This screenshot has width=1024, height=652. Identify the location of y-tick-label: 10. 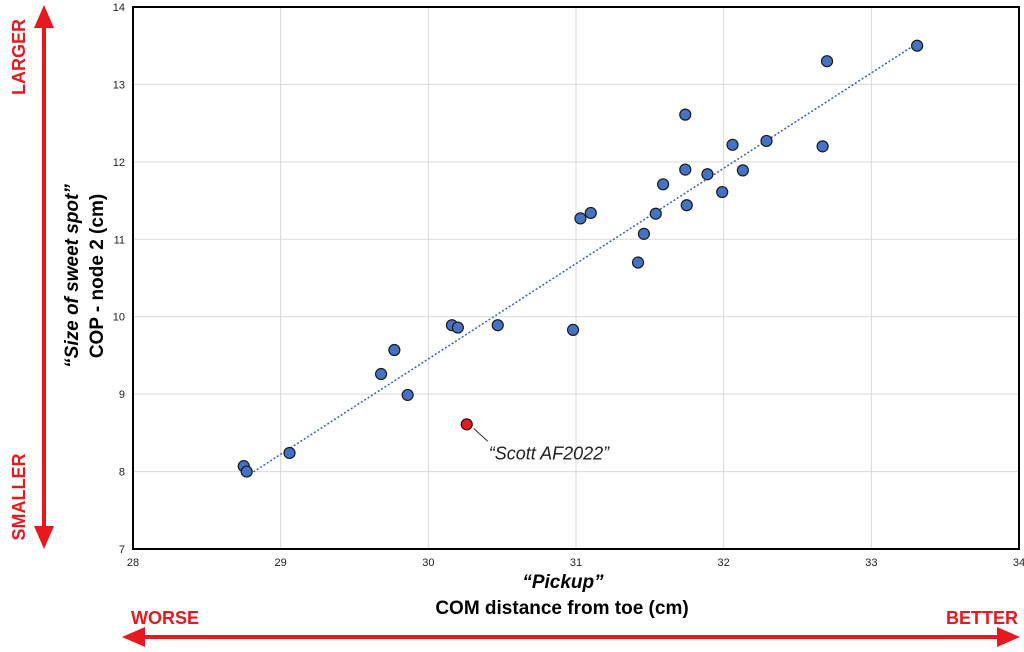
(119, 318).